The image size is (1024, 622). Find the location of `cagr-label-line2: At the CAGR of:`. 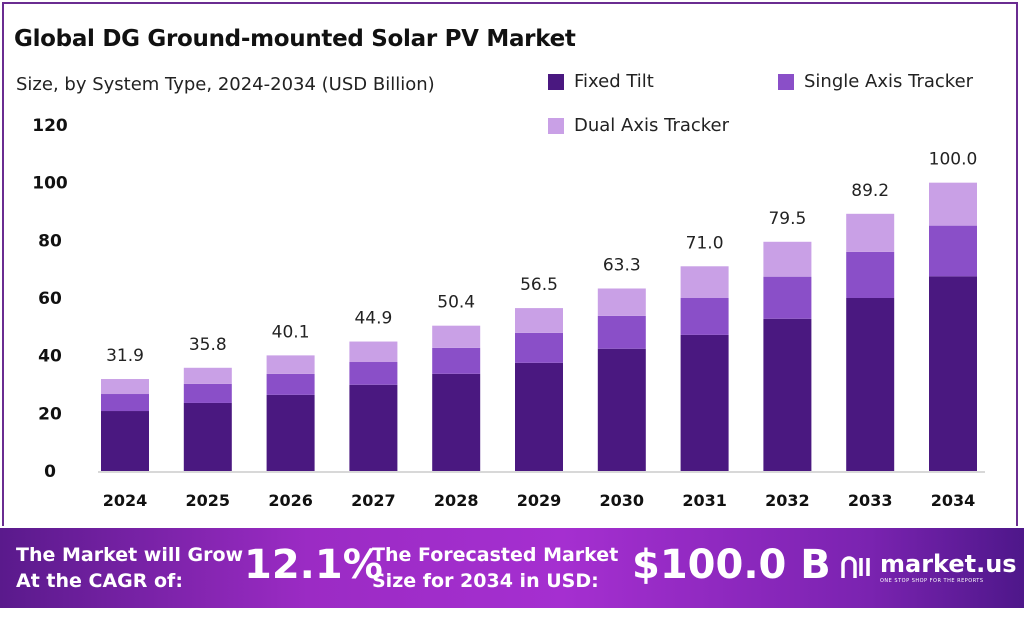

cagr-label-line2: At the CAGR of: is located at coordinates (99, 581).